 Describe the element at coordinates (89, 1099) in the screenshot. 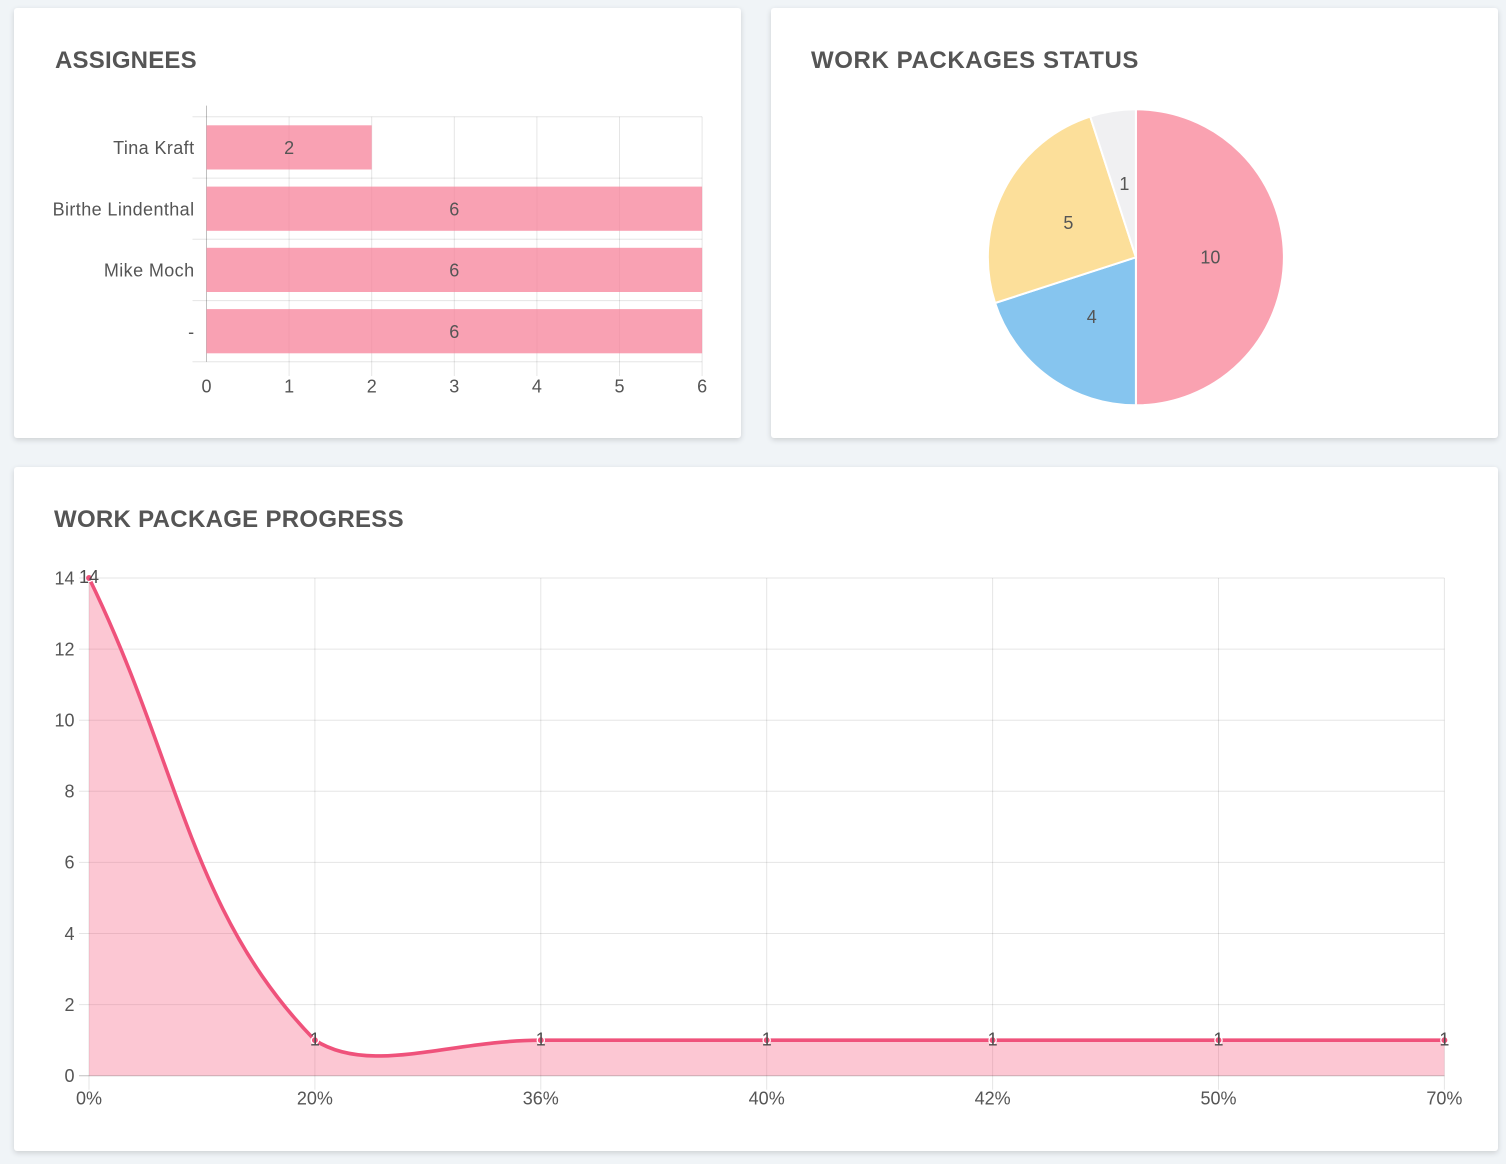

I see `svg-text: 0%` at that location.